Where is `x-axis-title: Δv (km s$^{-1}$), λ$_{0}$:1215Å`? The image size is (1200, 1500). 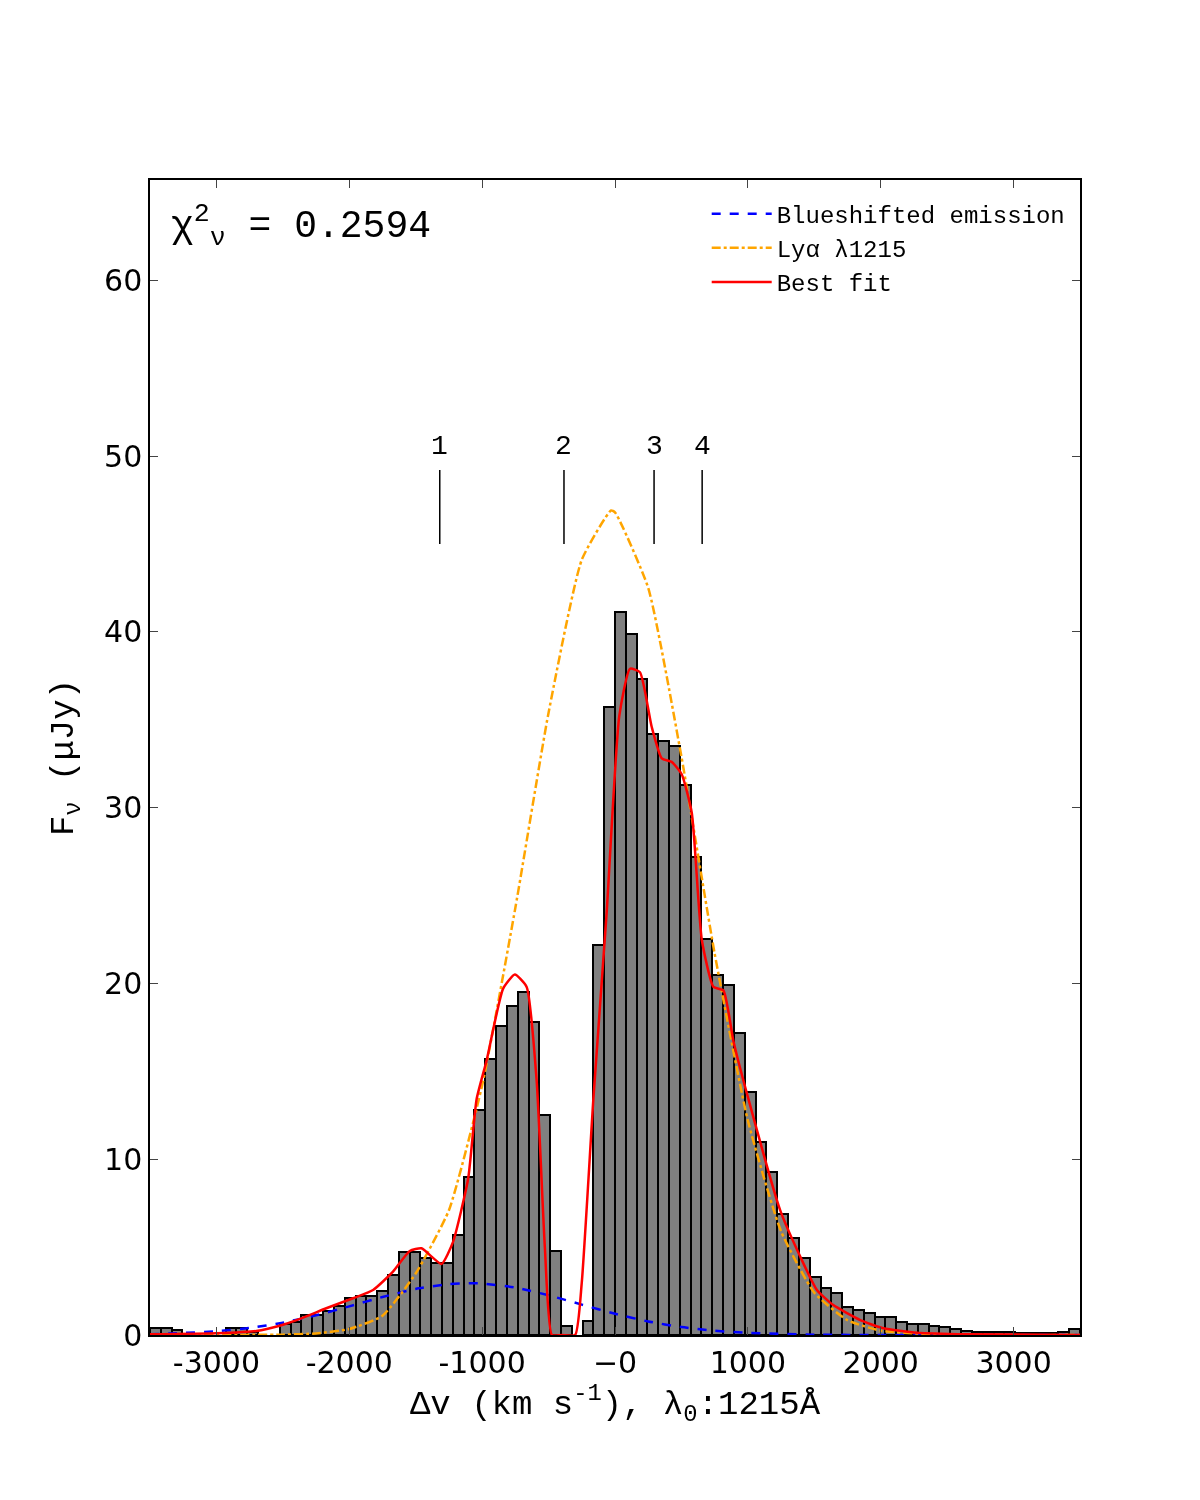
x-axis-title: Δv (km s$^{-1}$), λ$_{0}$:1215Å is located at coordinates (615, 1404).